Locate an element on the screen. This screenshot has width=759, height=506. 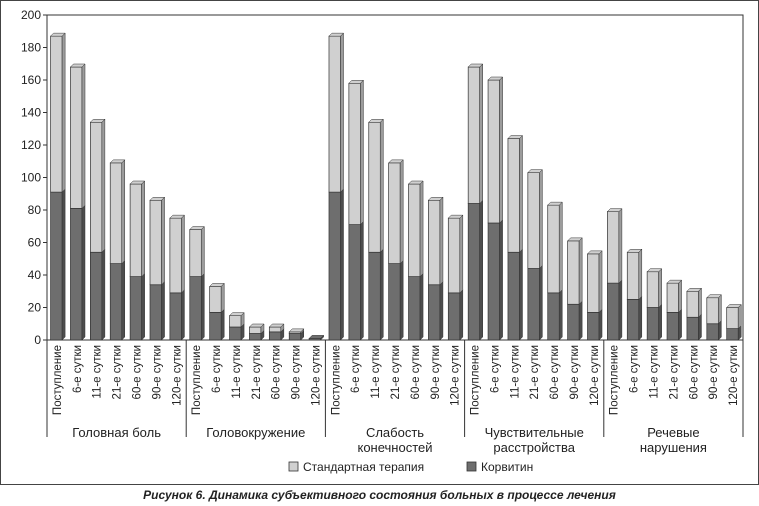
legend-swatch is located at coordinates (293, 466).